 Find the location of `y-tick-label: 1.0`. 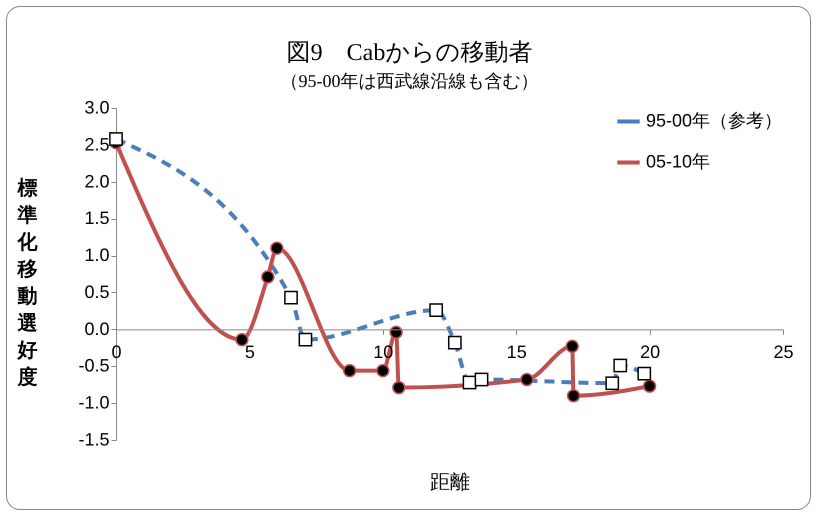

y-tick-label: 1.0 is located at coordinates (97, 255).